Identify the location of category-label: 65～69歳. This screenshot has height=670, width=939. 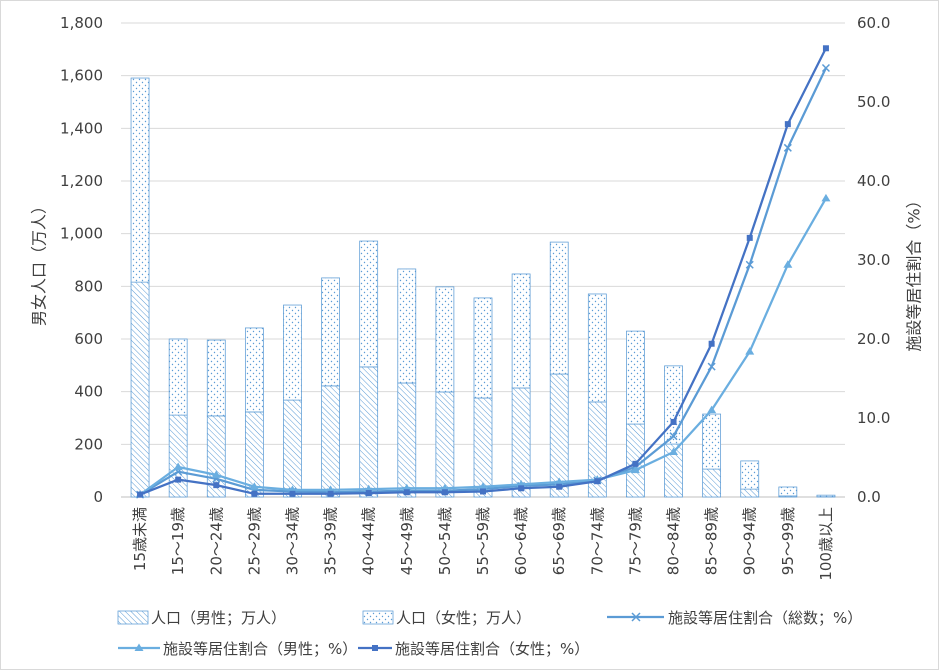
(559, 541).